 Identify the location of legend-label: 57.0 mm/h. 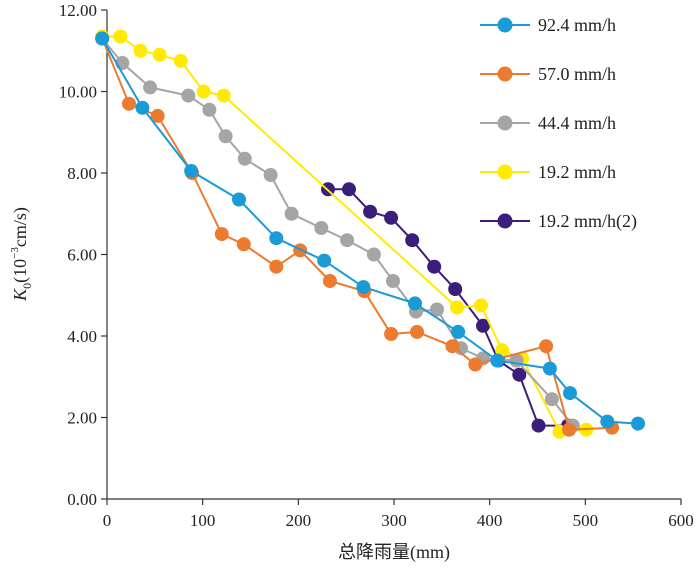
(577, 74).